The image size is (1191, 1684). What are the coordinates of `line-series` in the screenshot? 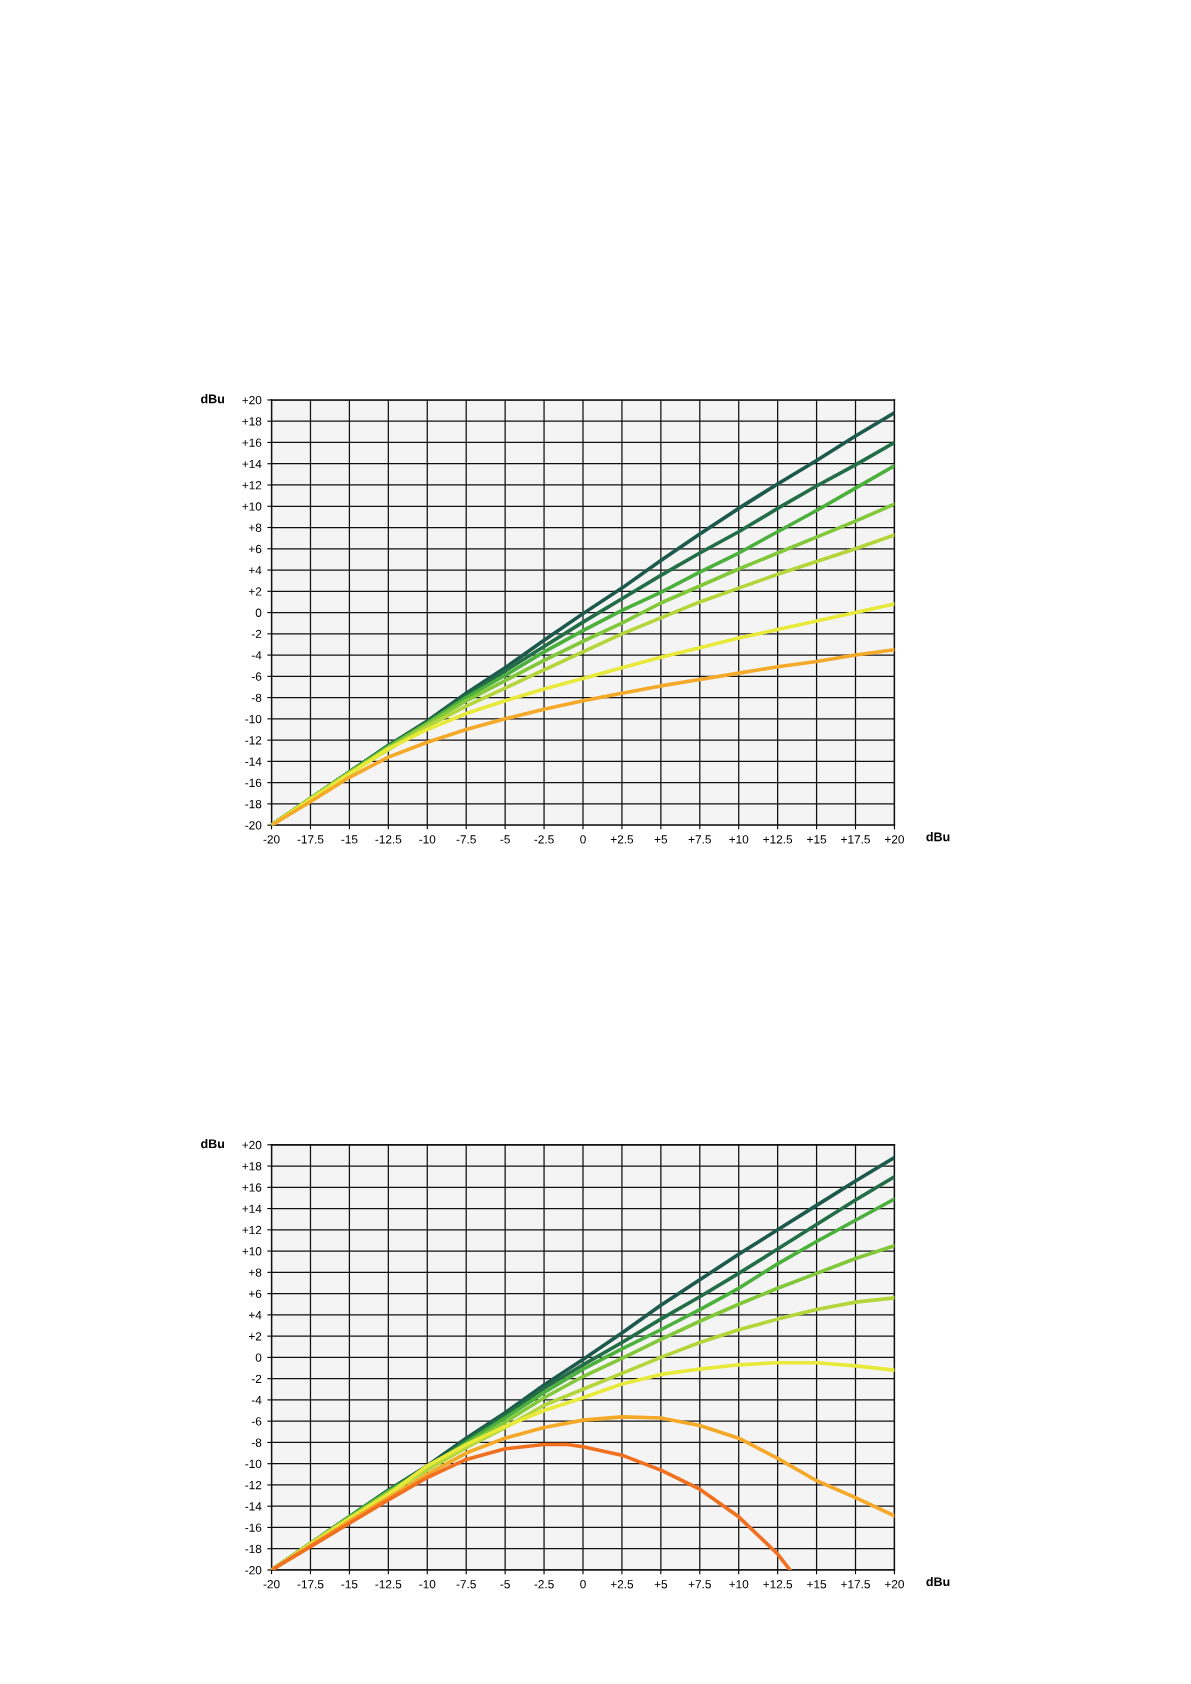 It's located at (531, 1506).